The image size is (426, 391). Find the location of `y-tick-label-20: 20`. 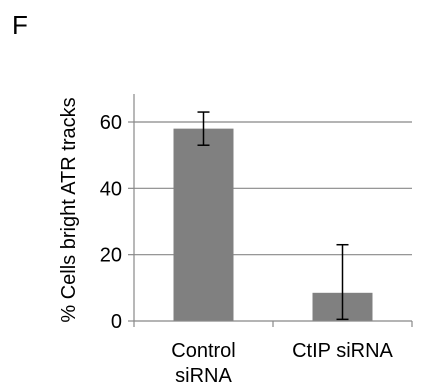

y-tick-label-20: 20 is located at coordinates (111, 256).